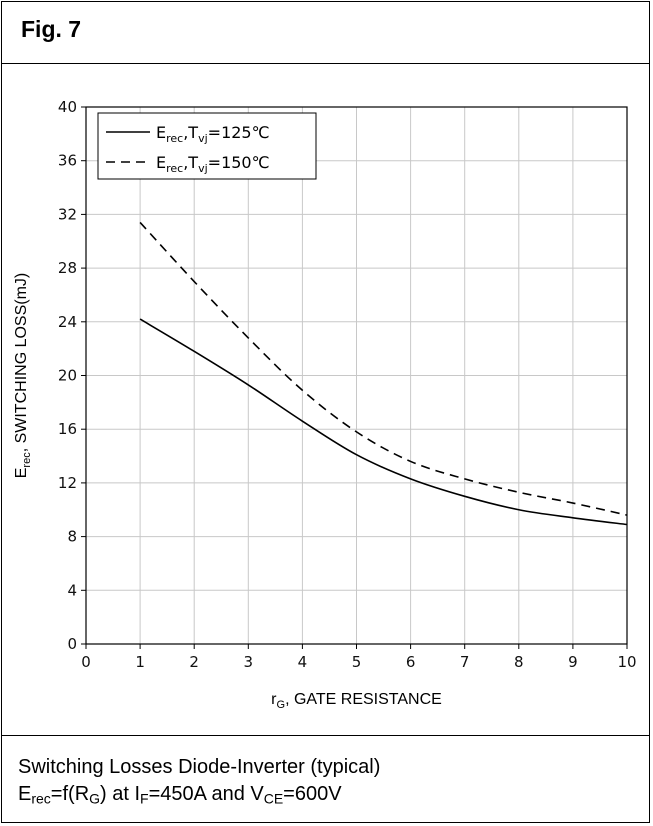 The height and width of the screenshot is (826, 653). What do you see at coordinates (51, 29) in the screenshot?
I see `figure-title: Fig. 7` at bounding box center [51, 29].